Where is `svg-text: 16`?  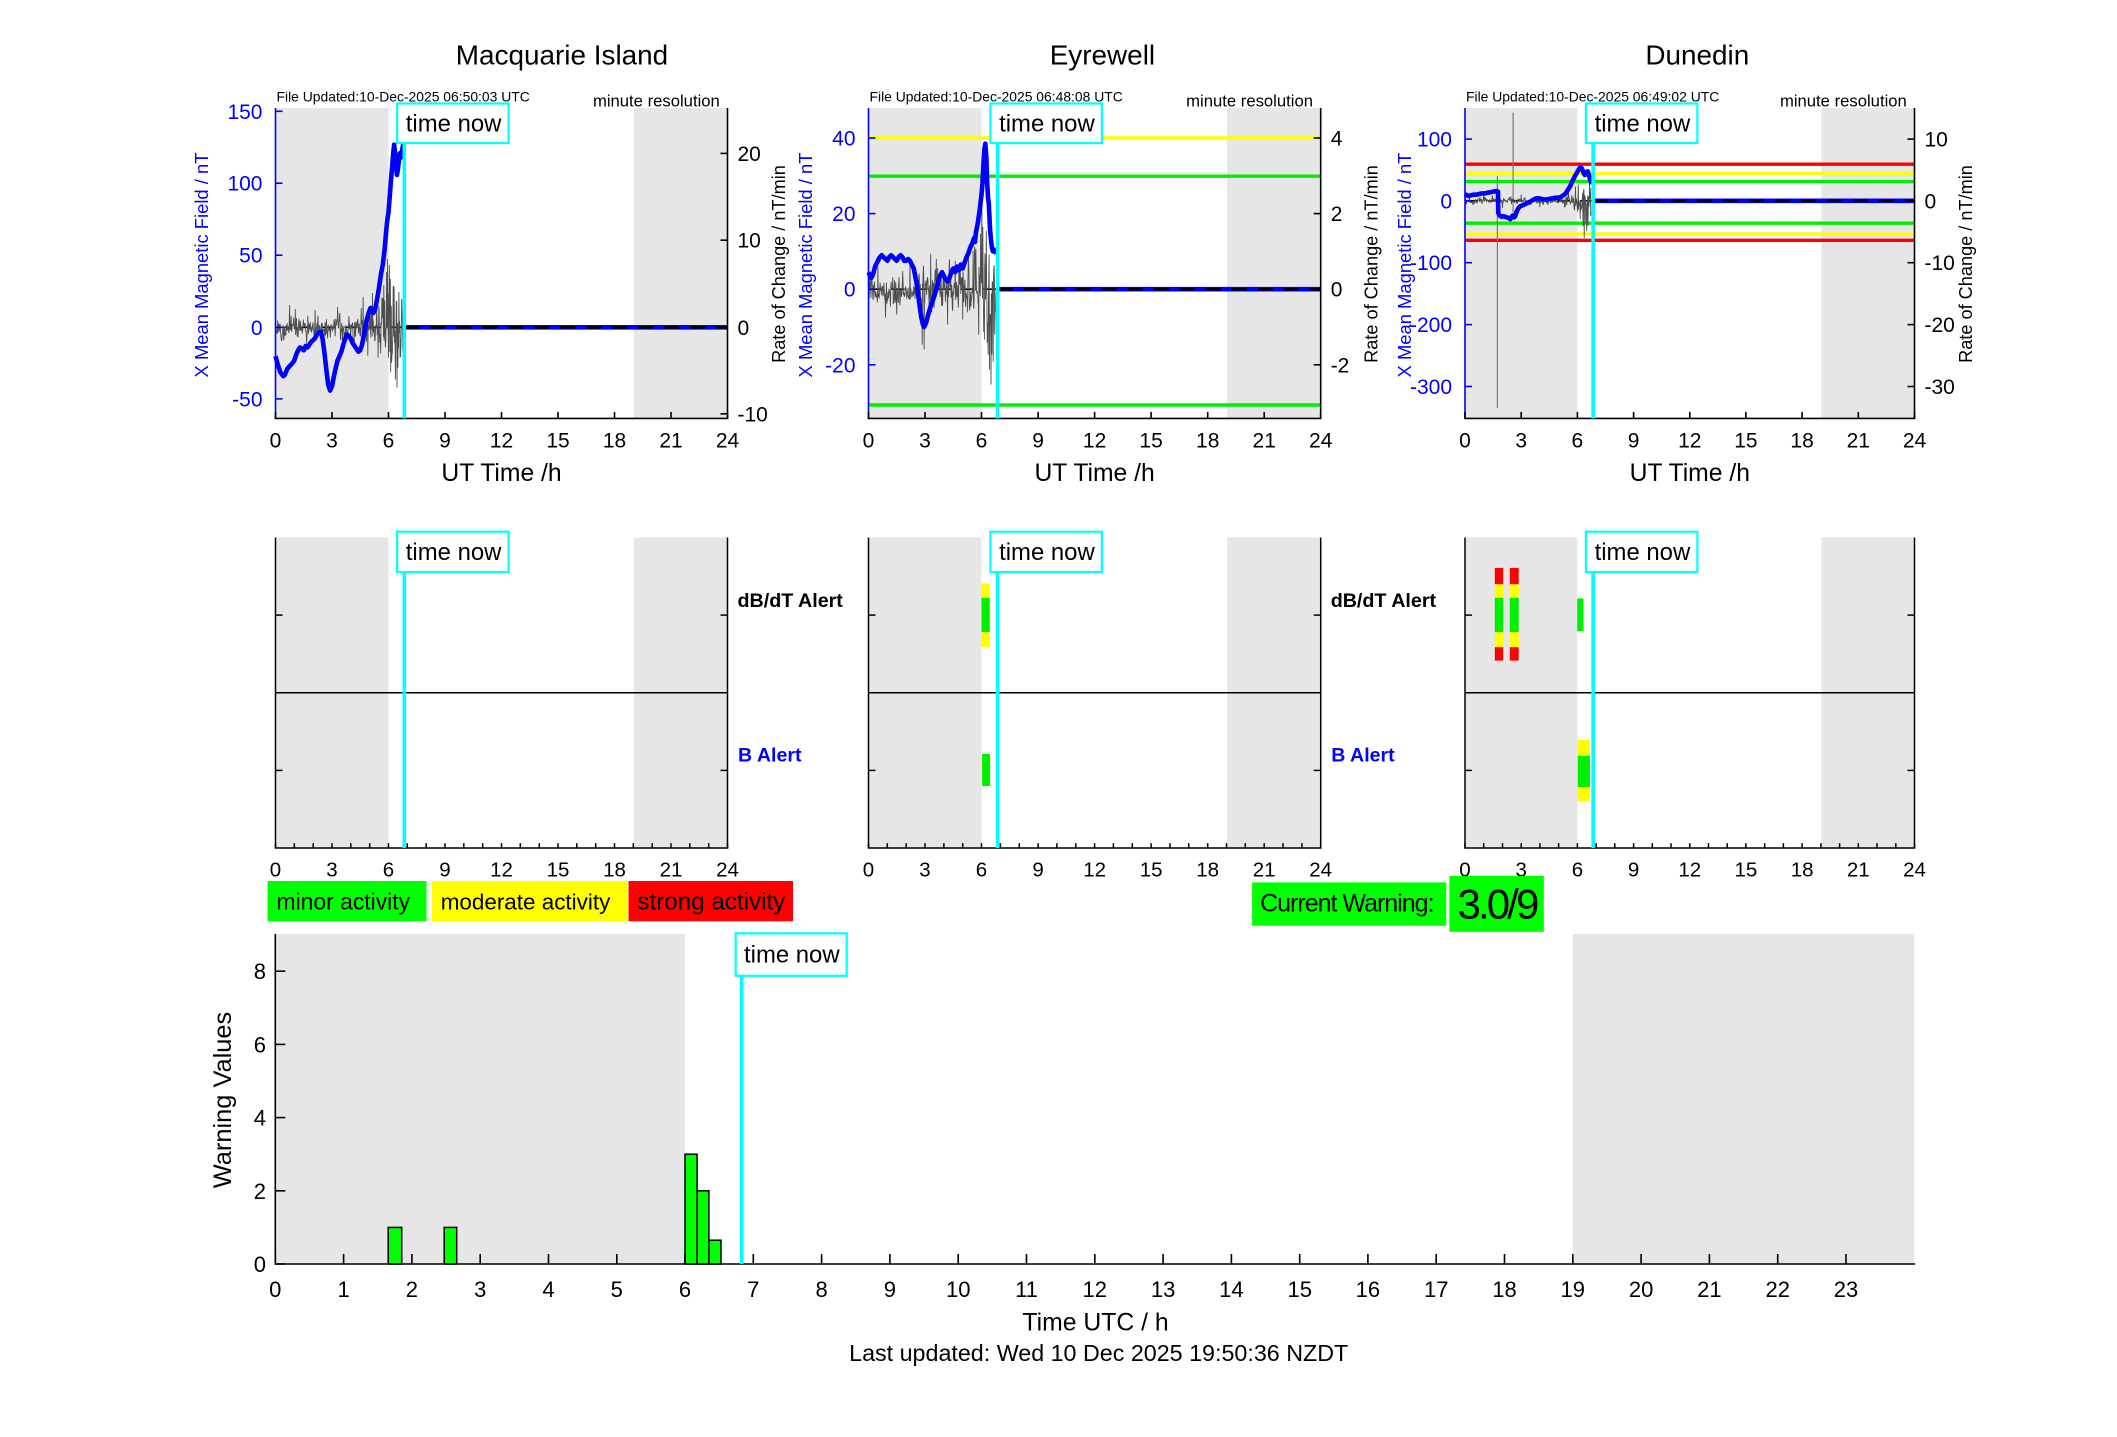
svg-text: 16 is located at coordinates (1368, 1289).